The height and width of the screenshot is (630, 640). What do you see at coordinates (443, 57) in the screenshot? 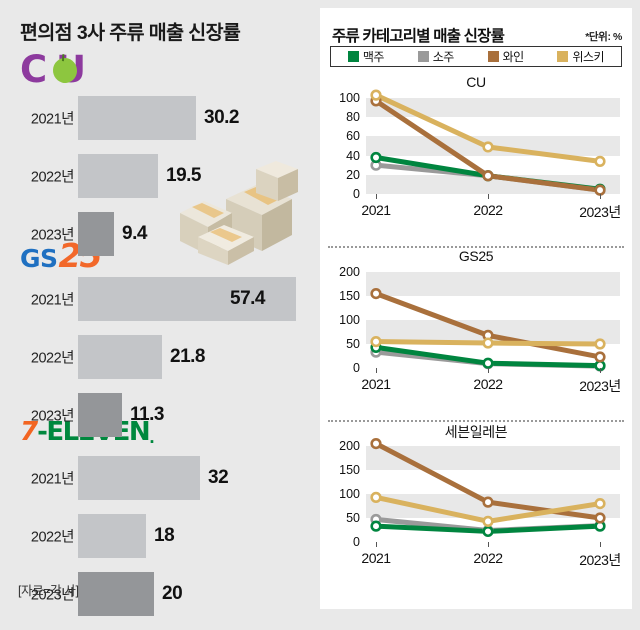
I see `legend-label: 소주` at bounding box center [443, 57].